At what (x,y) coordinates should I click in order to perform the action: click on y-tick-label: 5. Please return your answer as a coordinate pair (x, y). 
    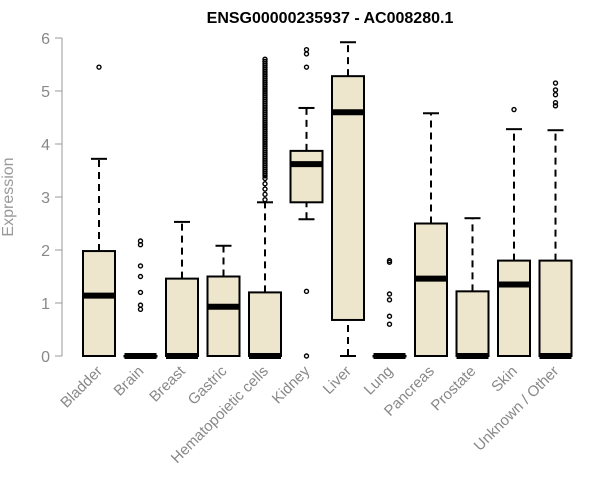
    Looking at the image, I should click on (45, 92).